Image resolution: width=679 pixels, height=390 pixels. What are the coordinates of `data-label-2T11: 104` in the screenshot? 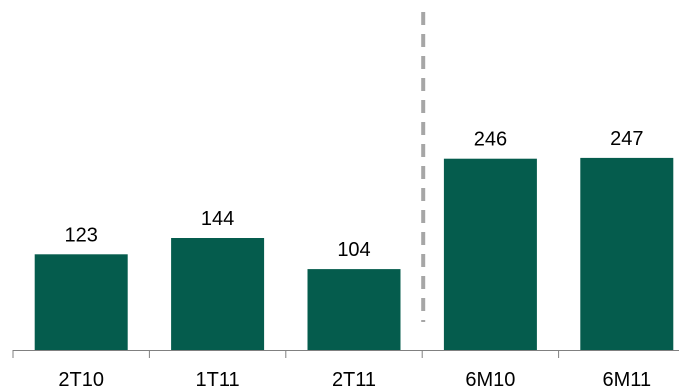 It's located at (353, 250).